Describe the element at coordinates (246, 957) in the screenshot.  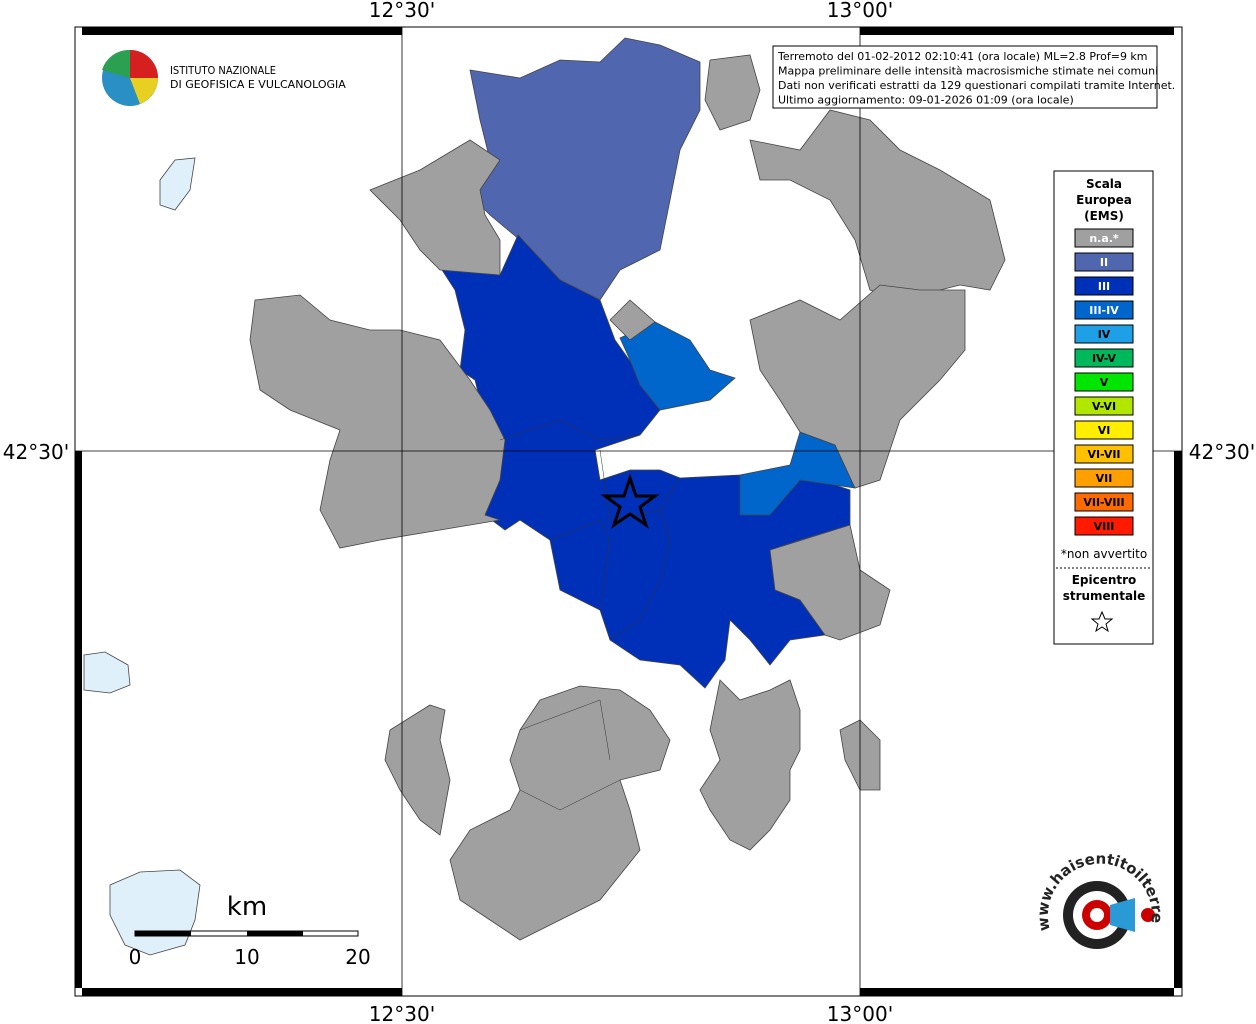
I see `scale-label: 10` at that location.